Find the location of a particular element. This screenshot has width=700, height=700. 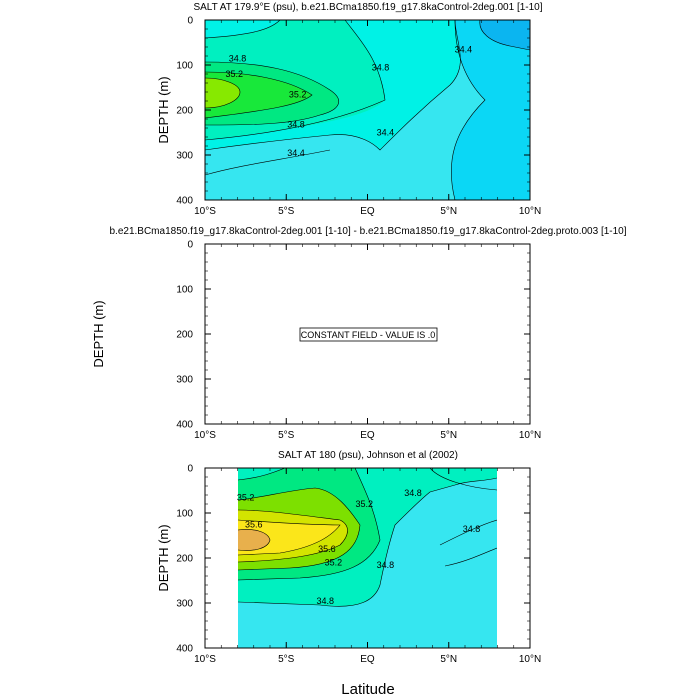

panel3-ylabel: DEPTH (m) is located at coordinates (163, 557).